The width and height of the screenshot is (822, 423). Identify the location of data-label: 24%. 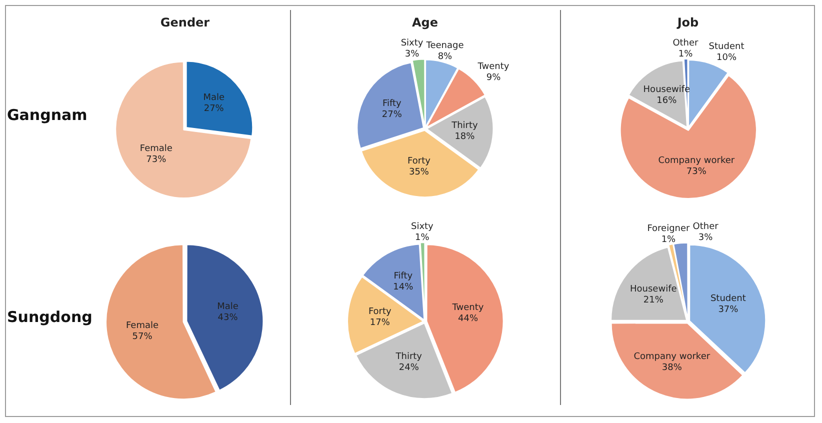
(409, 368).